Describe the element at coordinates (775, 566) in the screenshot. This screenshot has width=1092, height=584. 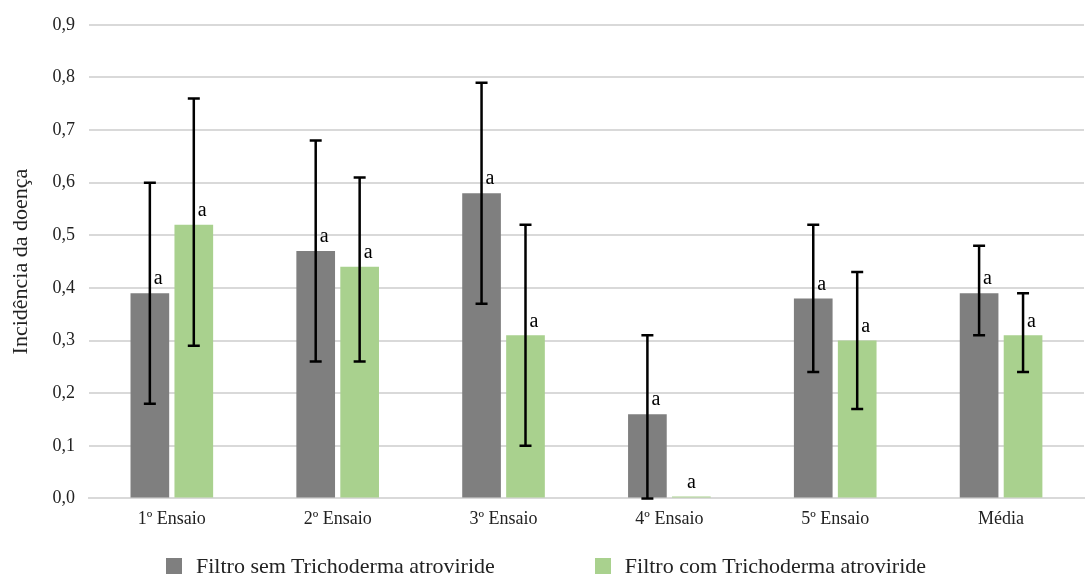
I see `legend-label: Filtro com Trichoderma atroviride` at that location.